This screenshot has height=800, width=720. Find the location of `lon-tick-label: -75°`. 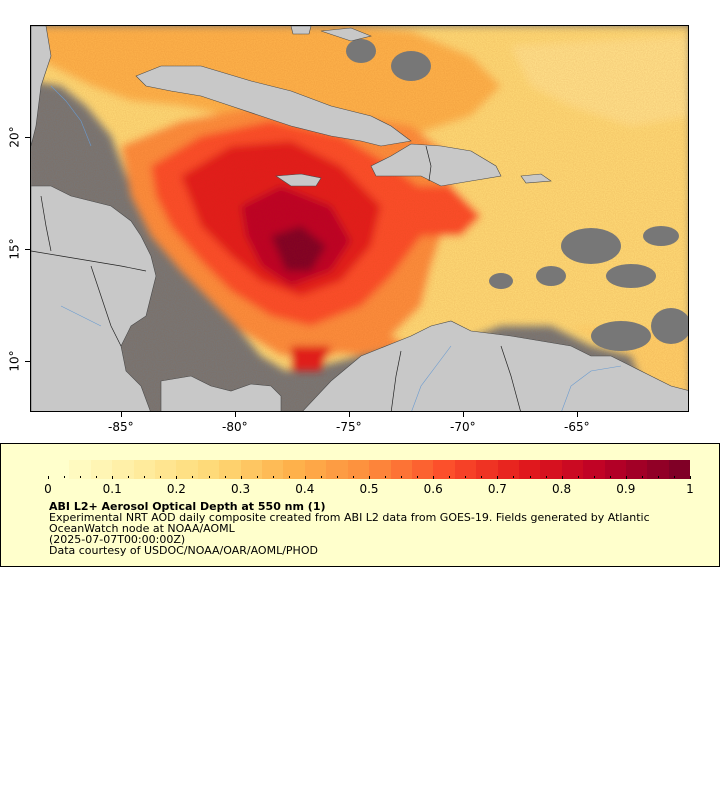

lon-tick-label: -75° is located at coordinates (349, 427).